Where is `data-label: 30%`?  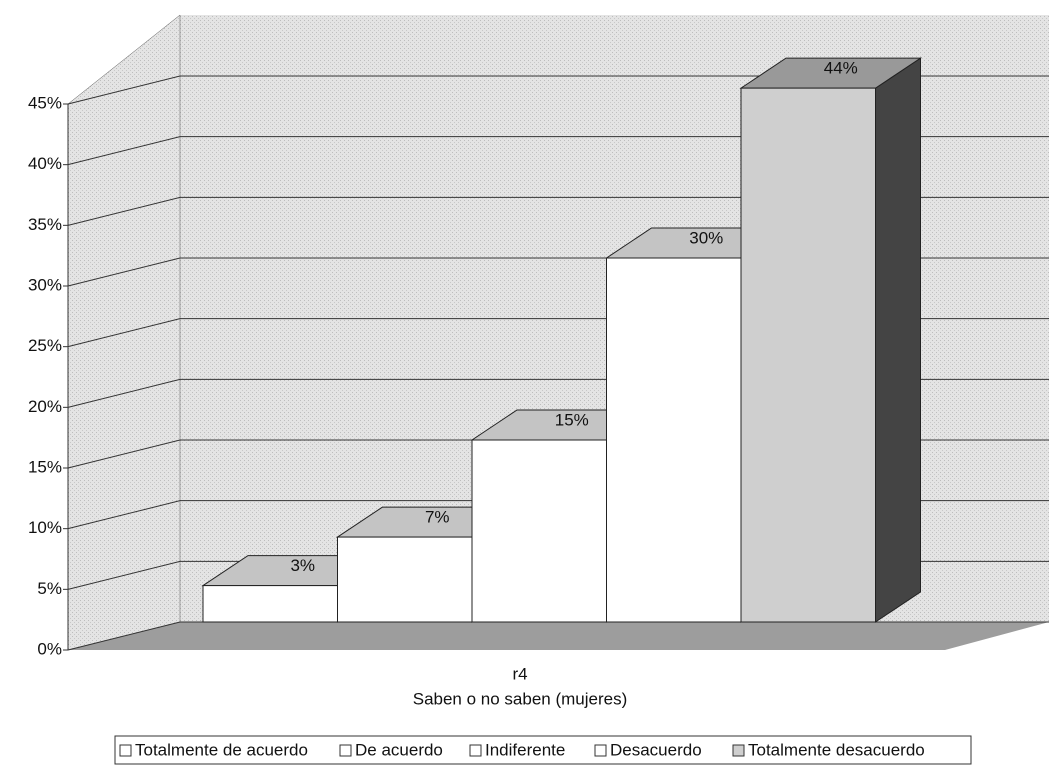
data-label: 30% is located at coordinates (706, 237).